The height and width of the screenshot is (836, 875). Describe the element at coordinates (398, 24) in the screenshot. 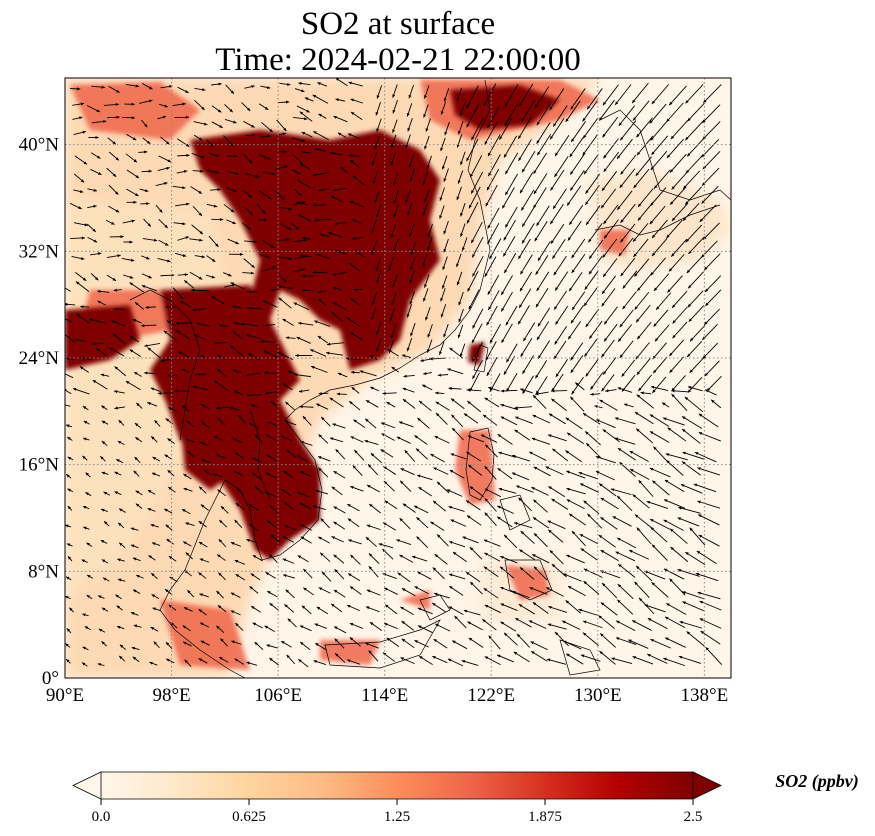

I see `figure-title: SO2 at surface` at that location.